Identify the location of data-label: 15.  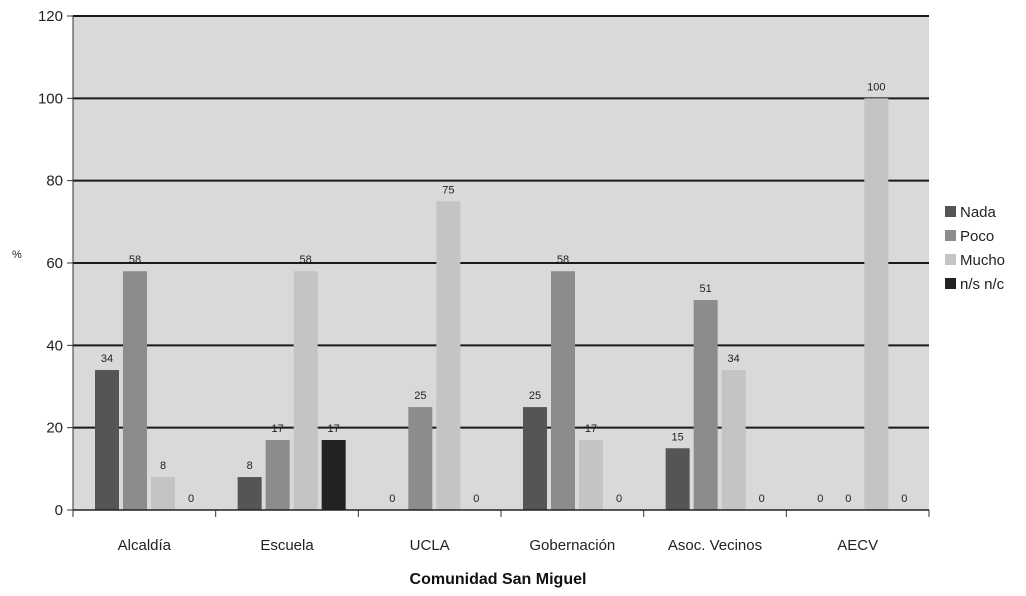
(678, 437).